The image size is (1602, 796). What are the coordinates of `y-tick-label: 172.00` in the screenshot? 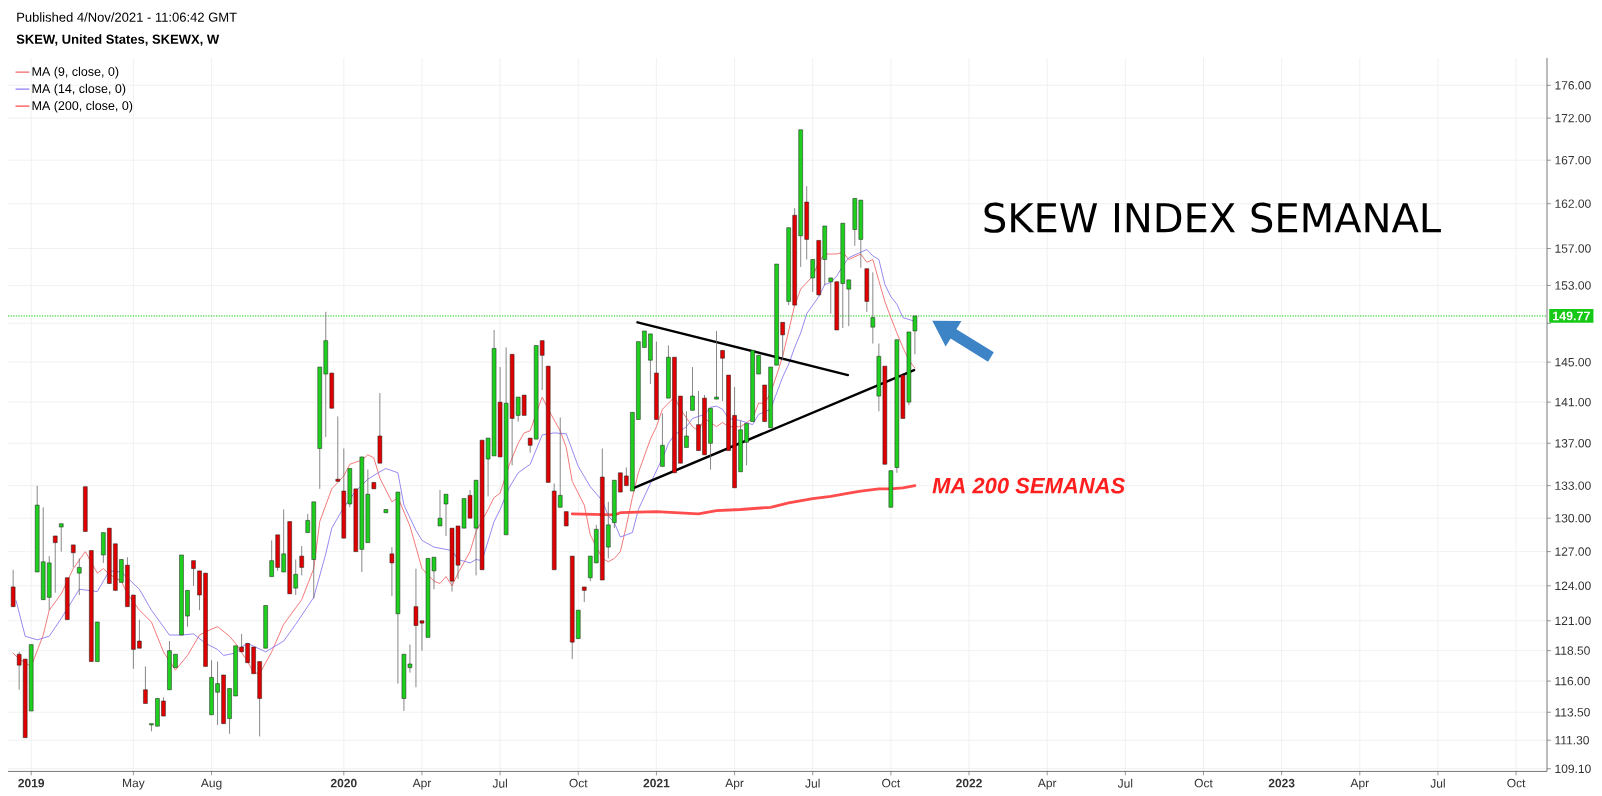 It's located at (1573, 118).